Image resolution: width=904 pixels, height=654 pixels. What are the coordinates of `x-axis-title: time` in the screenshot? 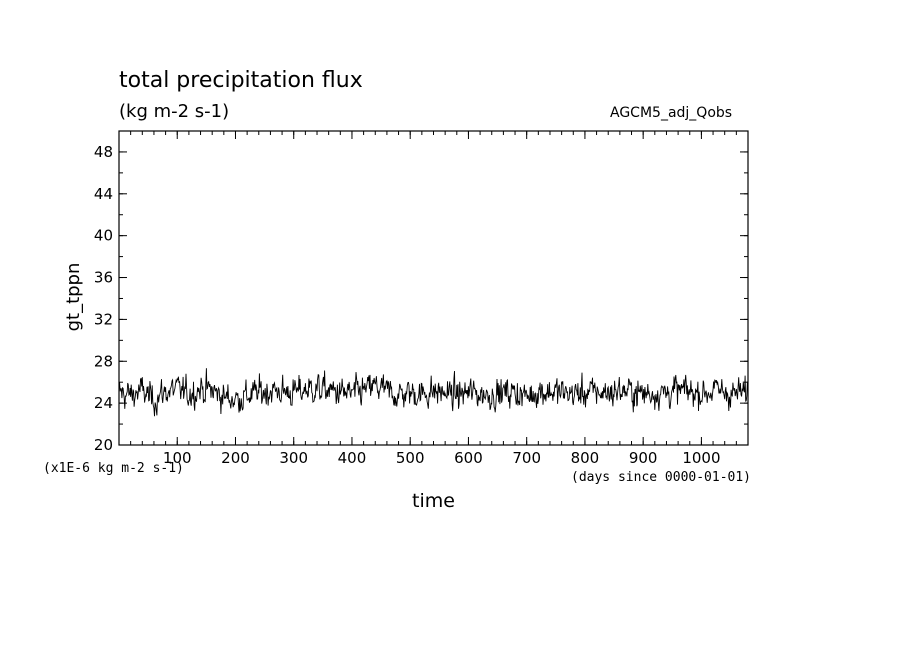 It's located at (433, 501).